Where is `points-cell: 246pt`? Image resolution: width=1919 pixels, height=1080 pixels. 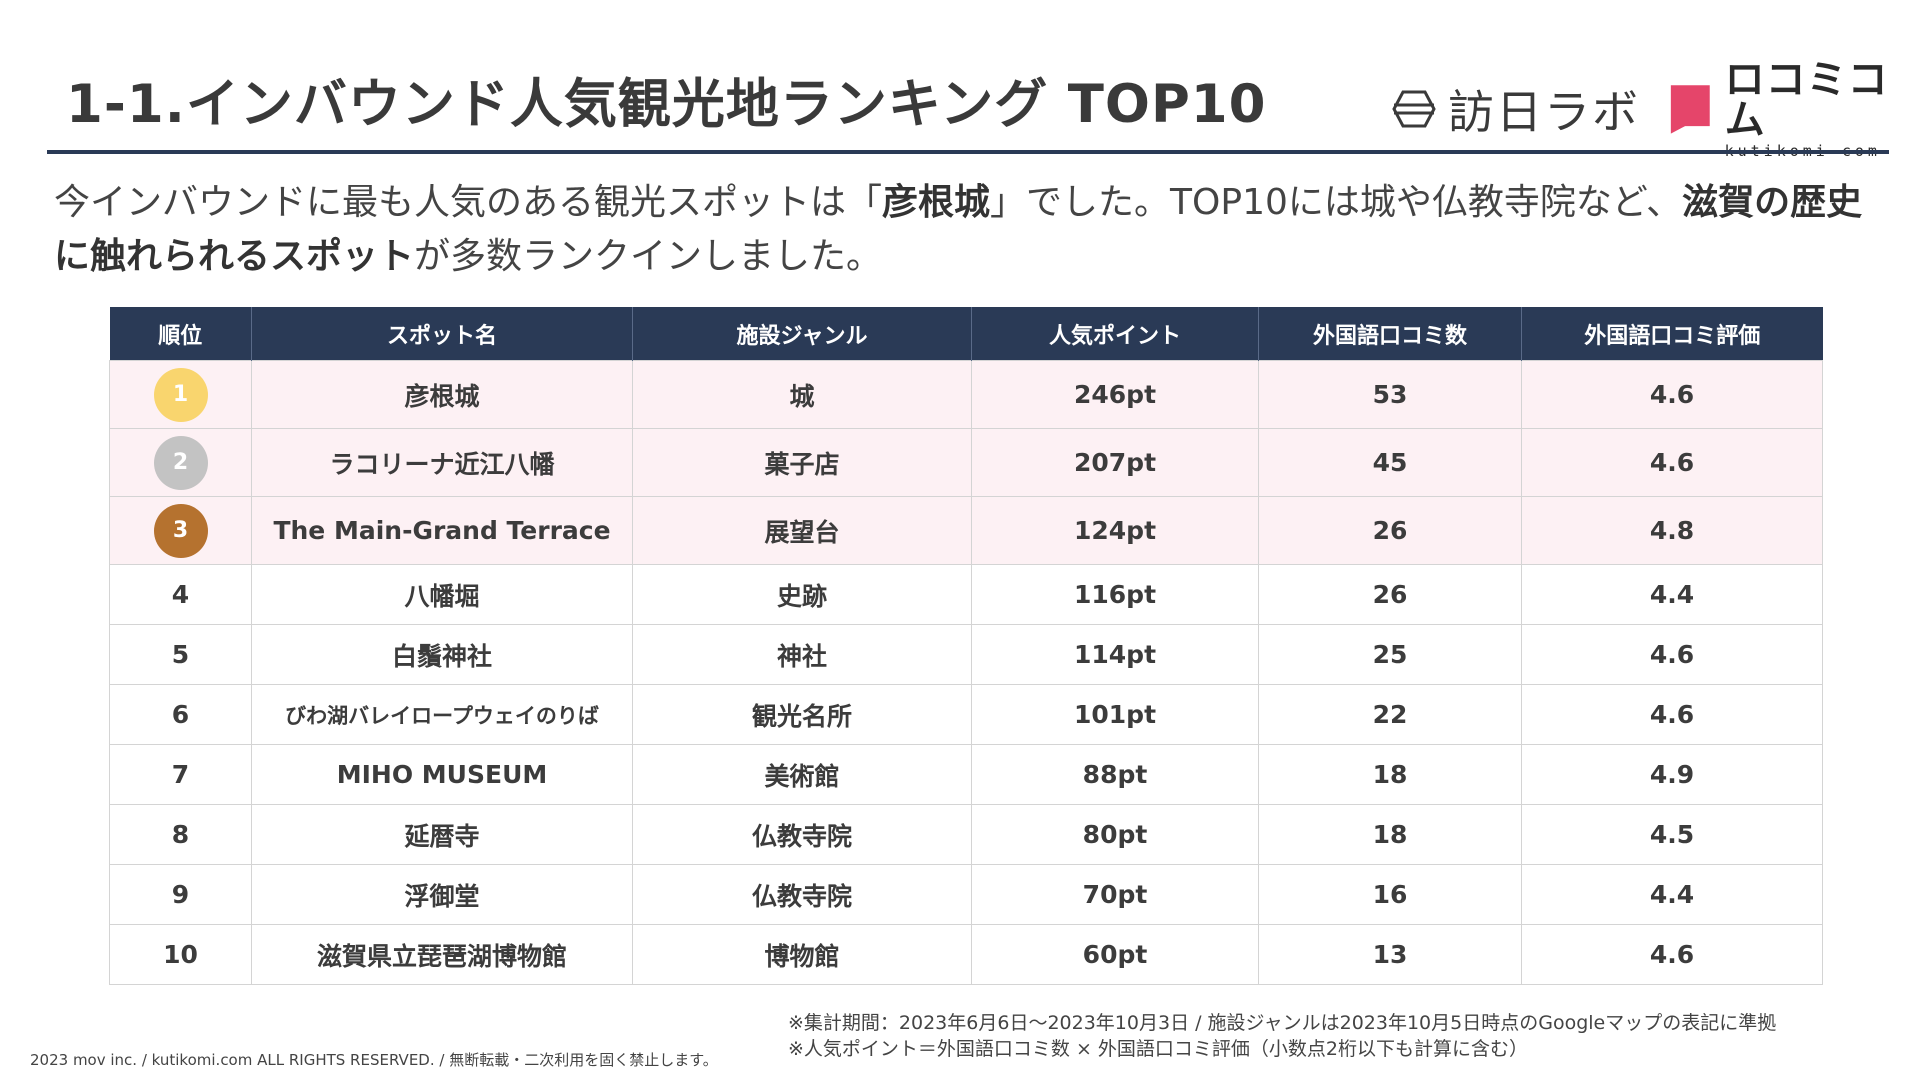
points-cell: 246pt is located at coordinates (1115, 394).